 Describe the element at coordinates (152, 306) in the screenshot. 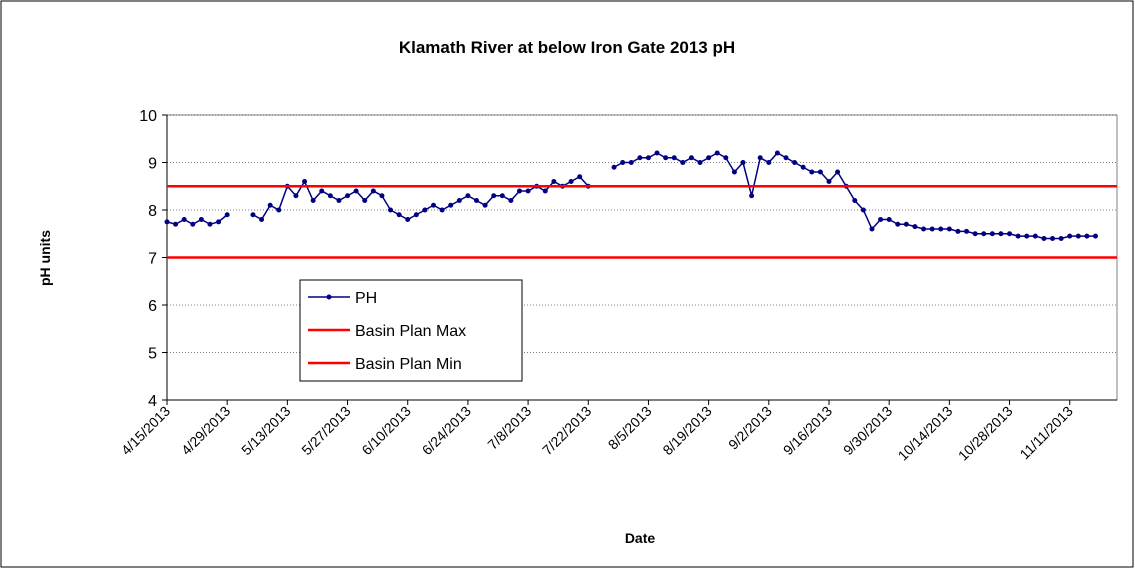

I see `y-tick-label: 6` at that location.